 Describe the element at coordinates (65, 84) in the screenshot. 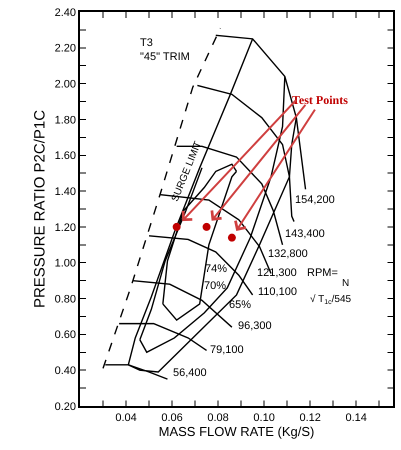

I see `y-tick-label: 2.00` at that location.